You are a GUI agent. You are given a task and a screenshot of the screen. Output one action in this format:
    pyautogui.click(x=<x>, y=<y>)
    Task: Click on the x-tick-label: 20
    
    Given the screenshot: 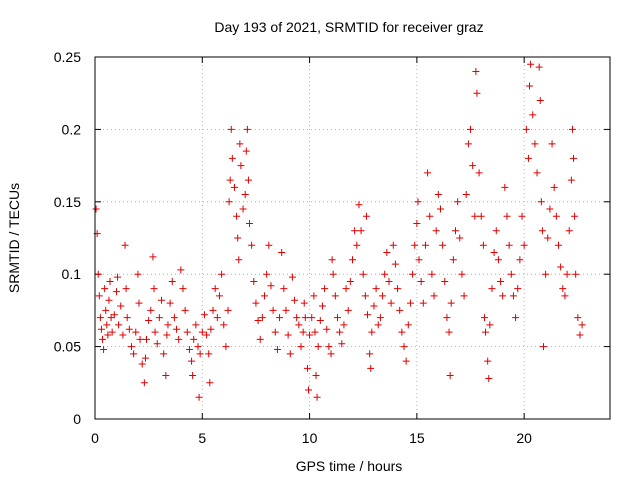 What is the action you would take?
    pyautogui.click(x=524, y=438)
    